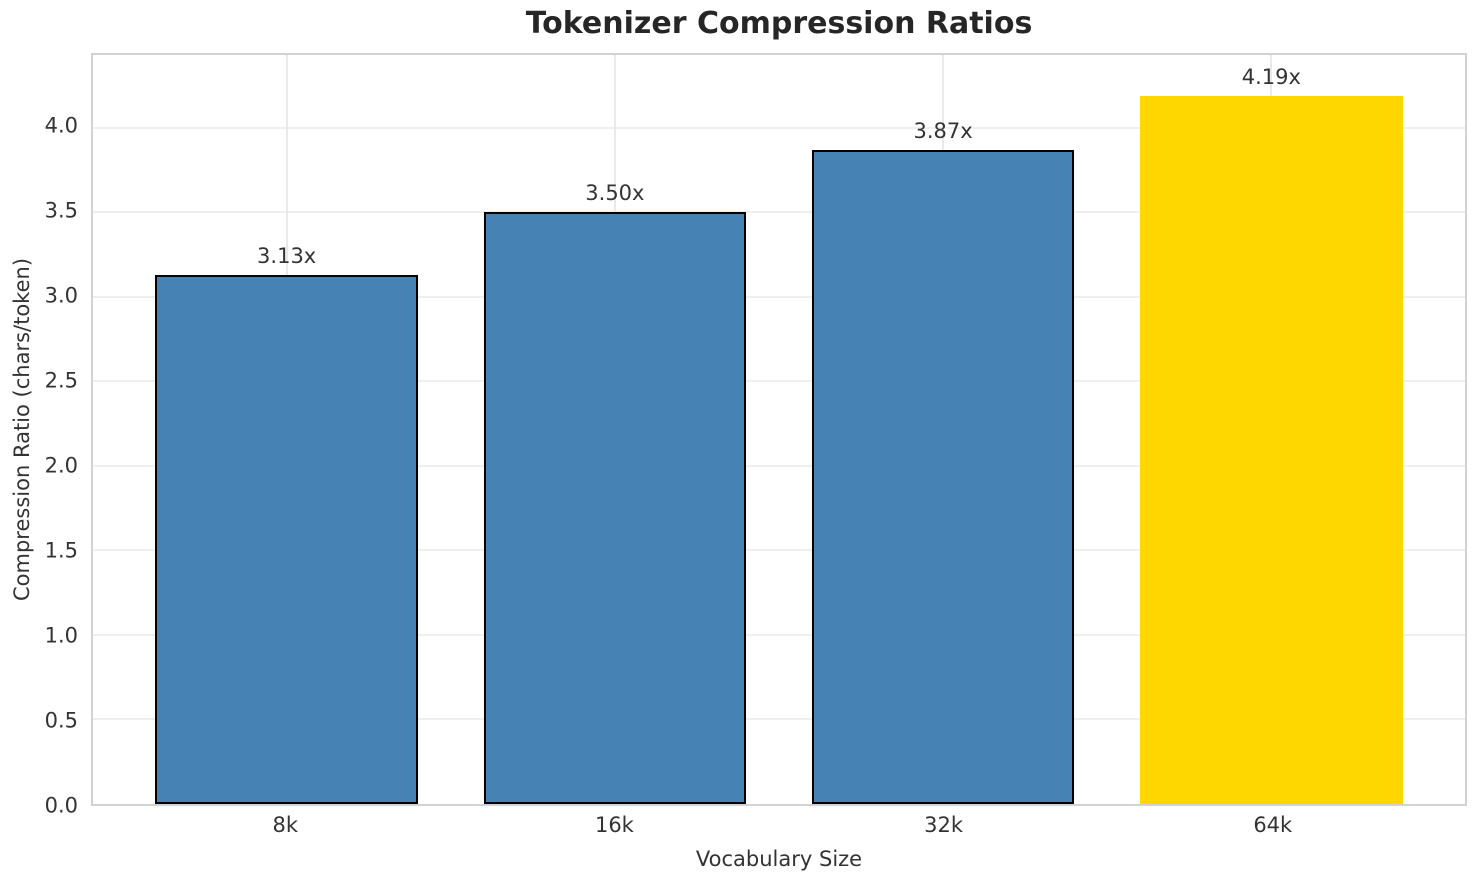  What do you see at coordinates (61, 210) in the screenshot?
I see `ytick-label: 3.5` at bounding box center [61, 210].